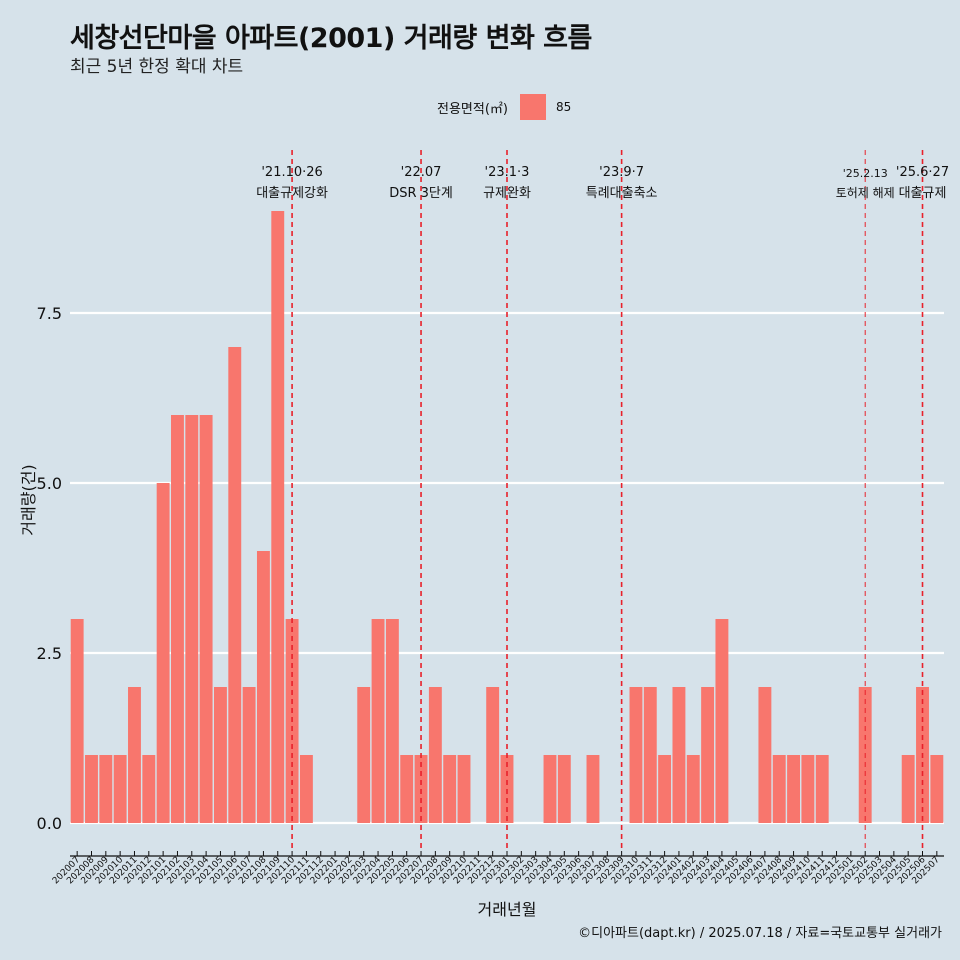 Image resolution: width=960 pixels, height=960 pixels. Describe the element at coordinates (472, 109) in the screenshot. I see `legend-title: 전용면적(㎡)` at that location.